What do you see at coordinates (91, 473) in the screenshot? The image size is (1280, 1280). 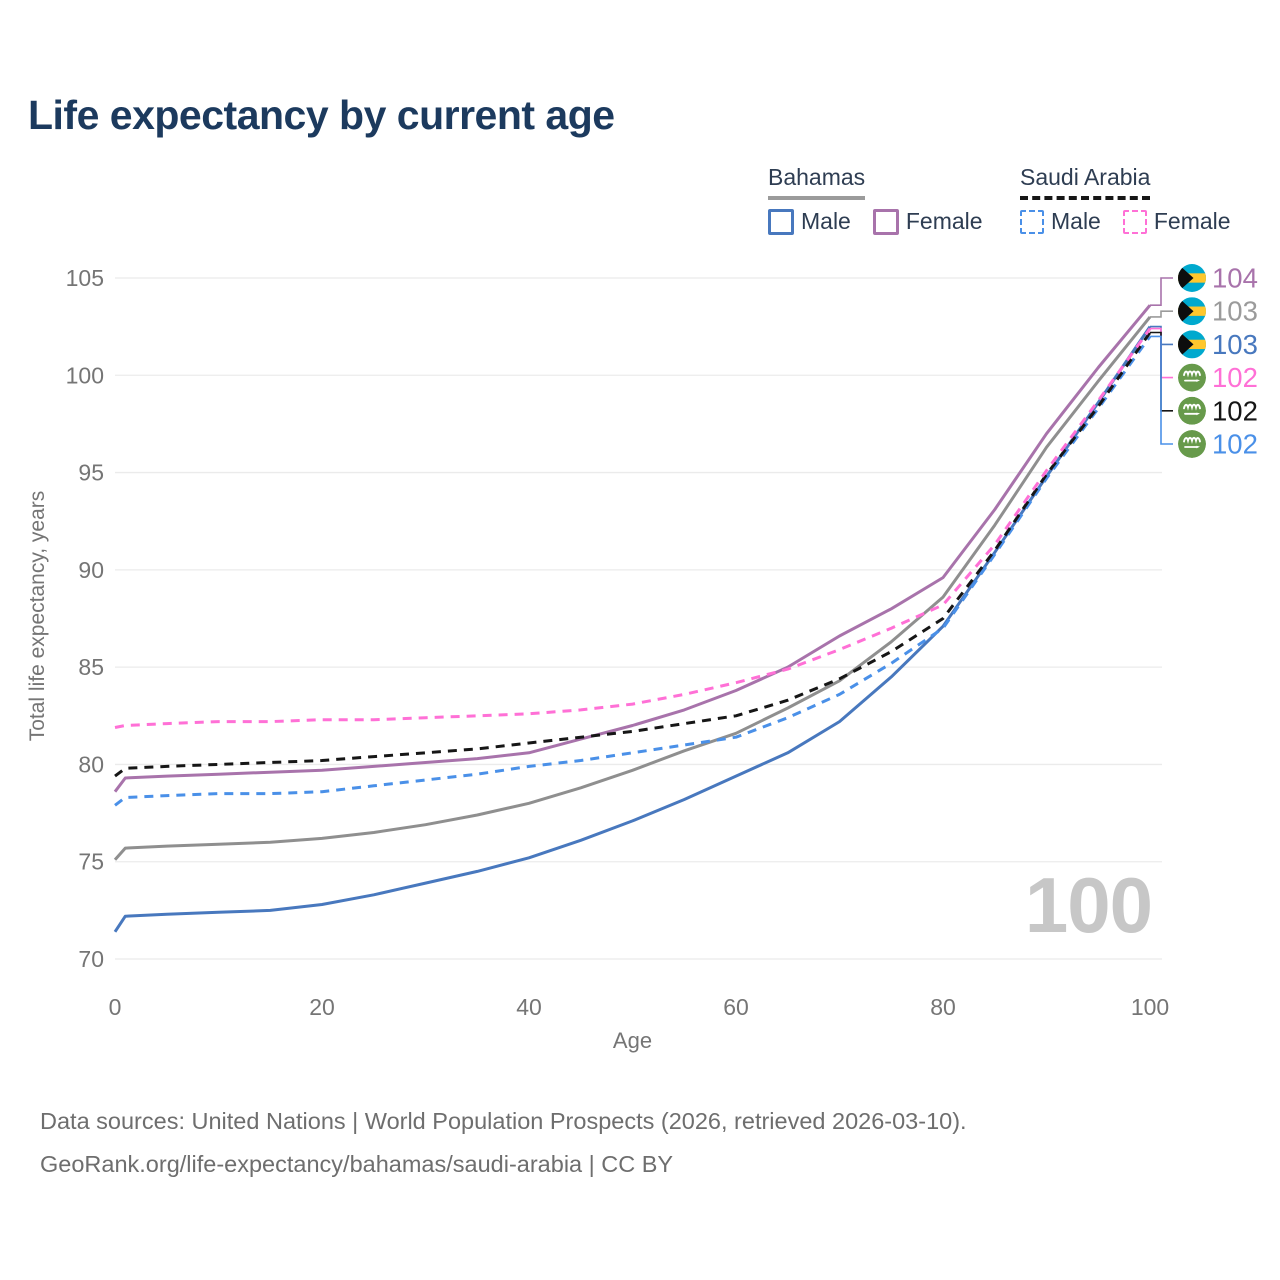 I see `y-tick-label: 95` at bounding box center [91, 473].